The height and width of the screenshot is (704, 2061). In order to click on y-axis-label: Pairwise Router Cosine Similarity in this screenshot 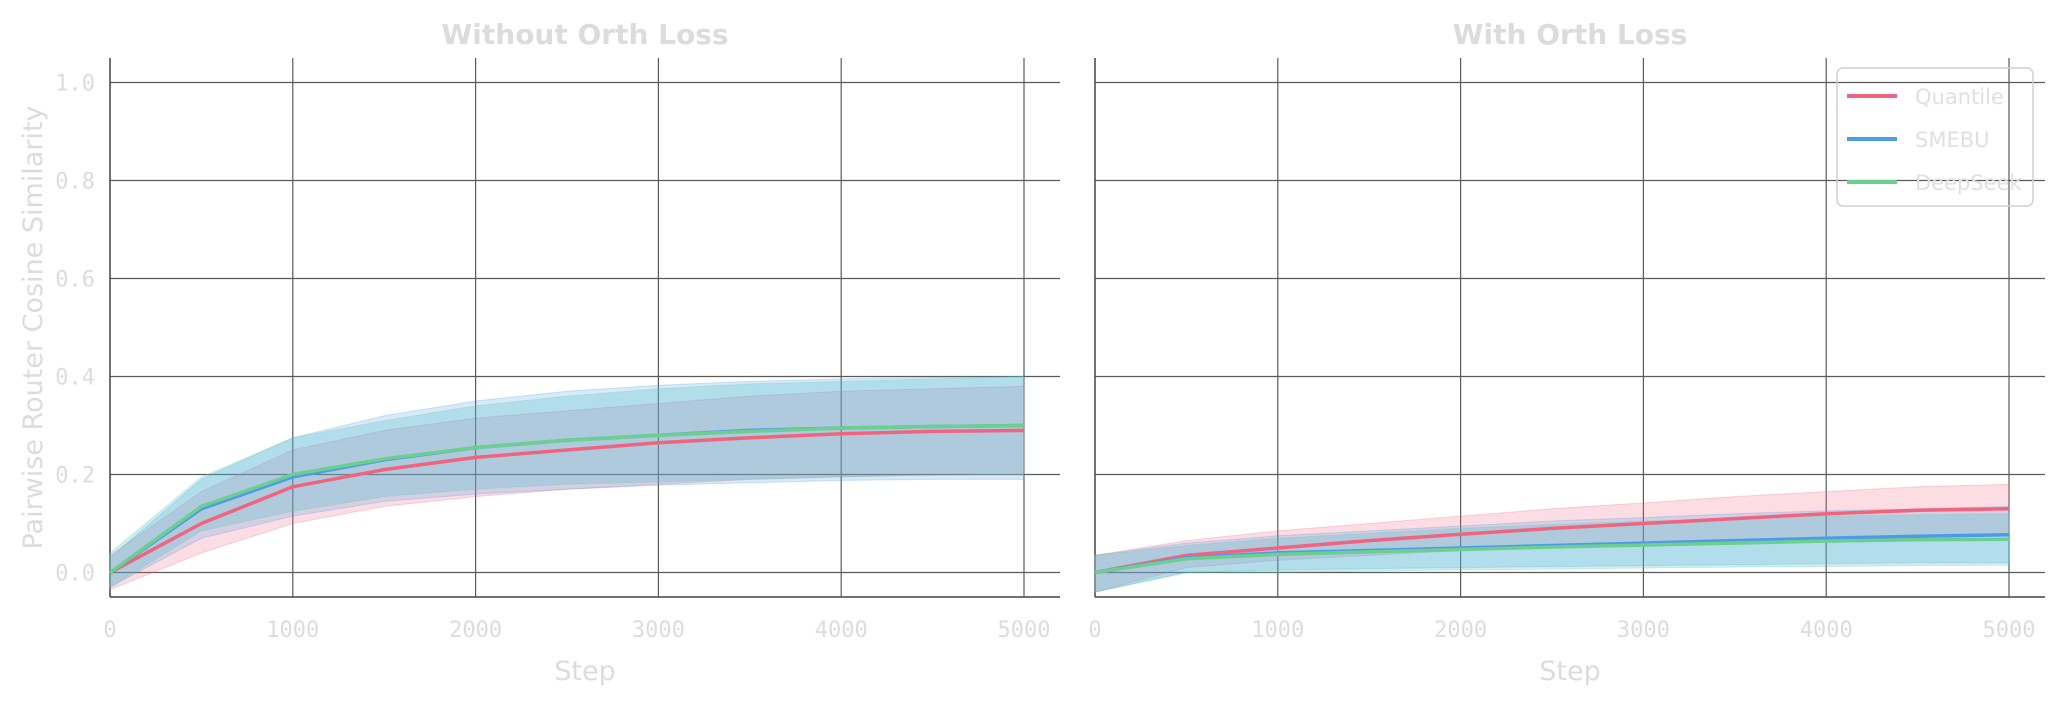, I will do `click(33, 327)`.